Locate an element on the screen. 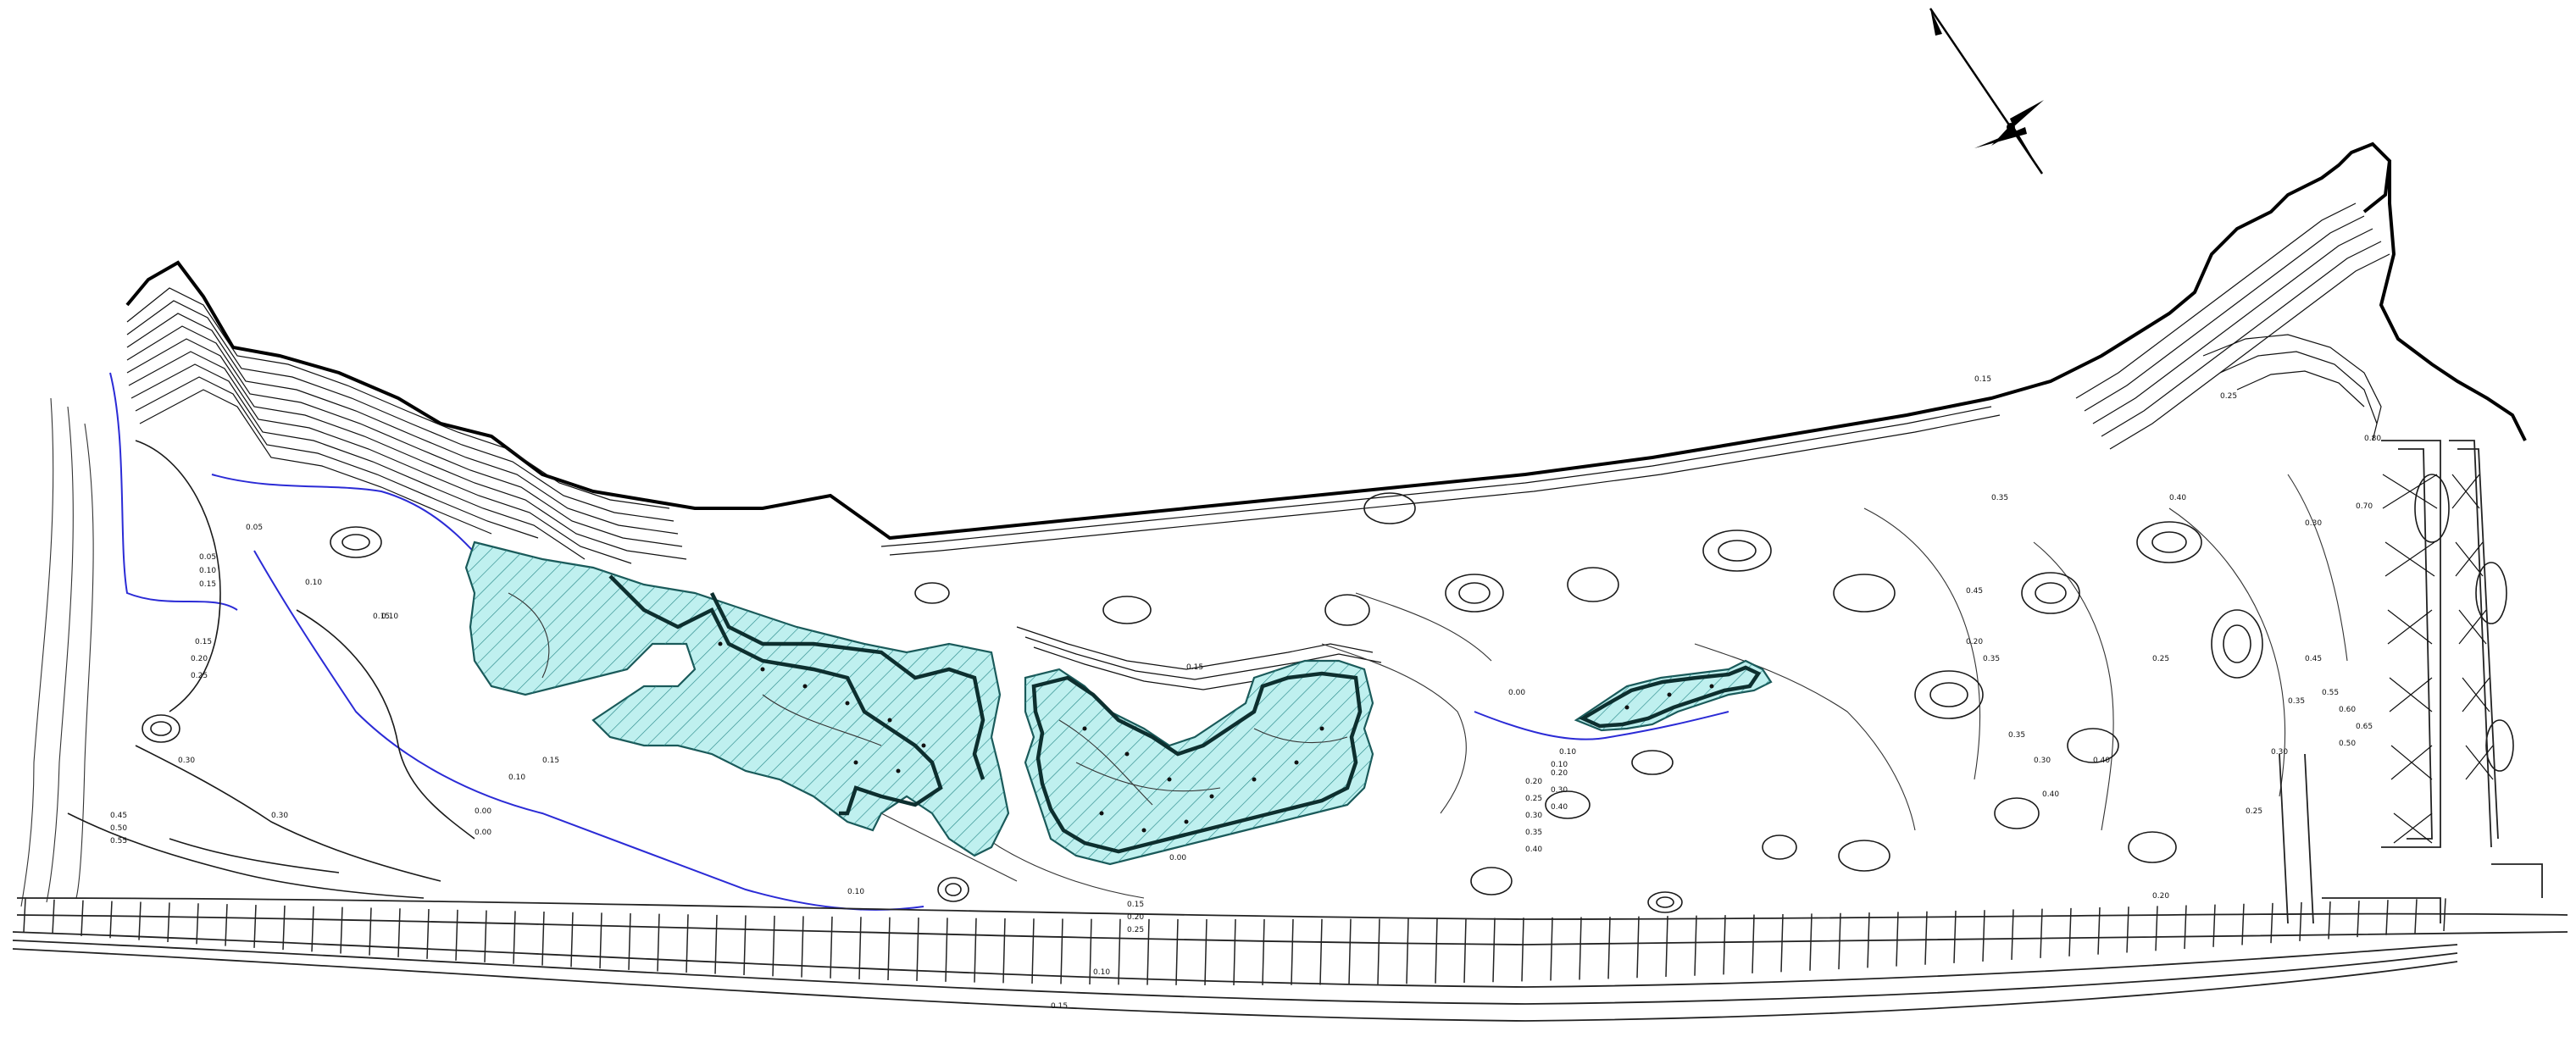 This screenshot has width=2576, height=1059. north-arrow-icon is located at coordinates (1986, 91).